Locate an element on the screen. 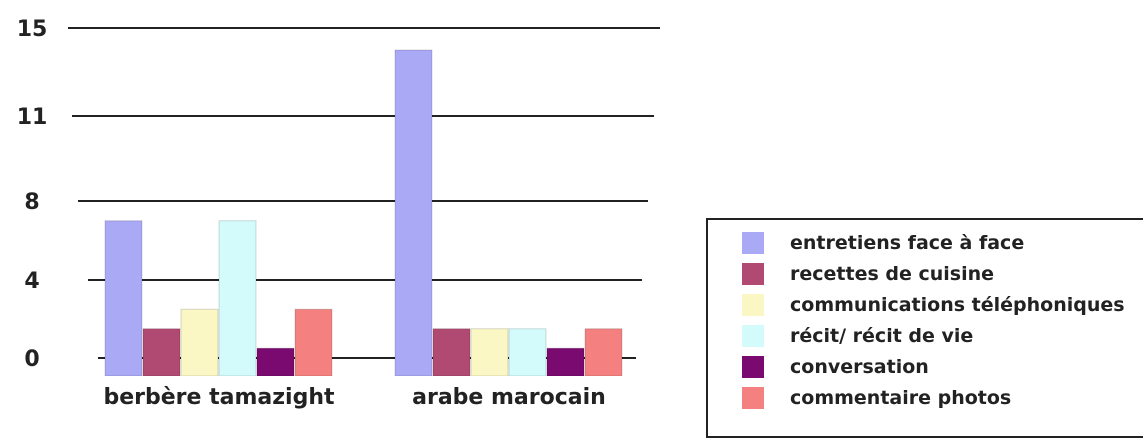  legend-item: communications téléphoniques is located at coordinates (933, 305).